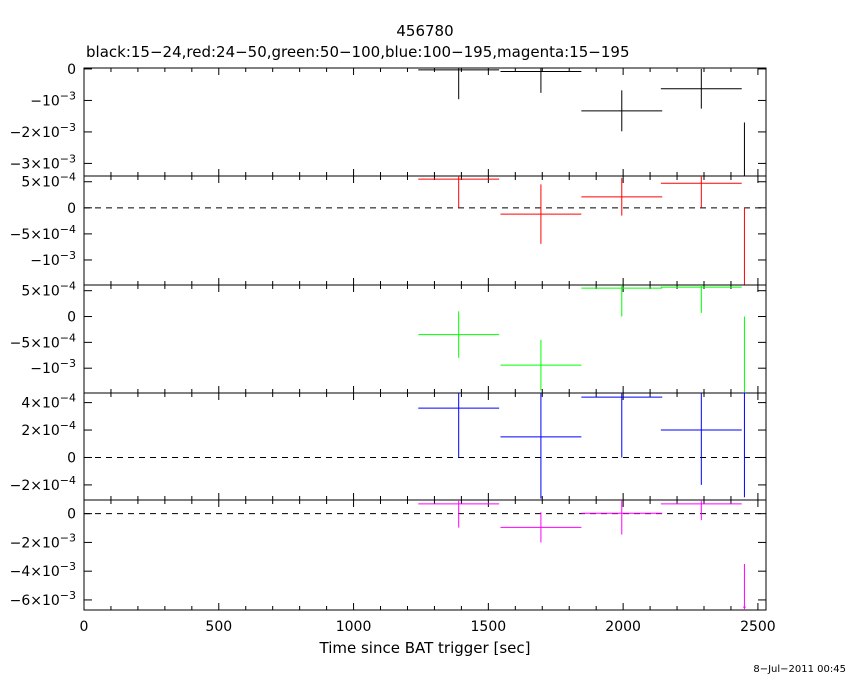 The height and width of the screenshot is (680, 850). What do you see at coordinates (425, 31) in the screenshot?
I see `chart-title: 456780` at bounding box center [425, 31].